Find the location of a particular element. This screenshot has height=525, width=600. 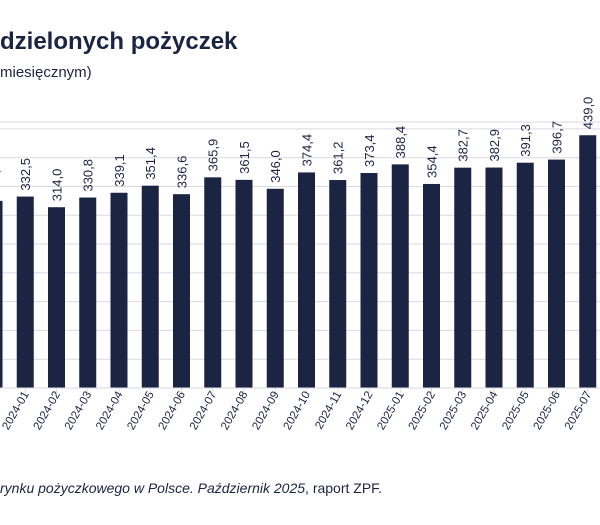

x-tick-label-2025-01: 2025-01 is located at coordinates (391, 411).